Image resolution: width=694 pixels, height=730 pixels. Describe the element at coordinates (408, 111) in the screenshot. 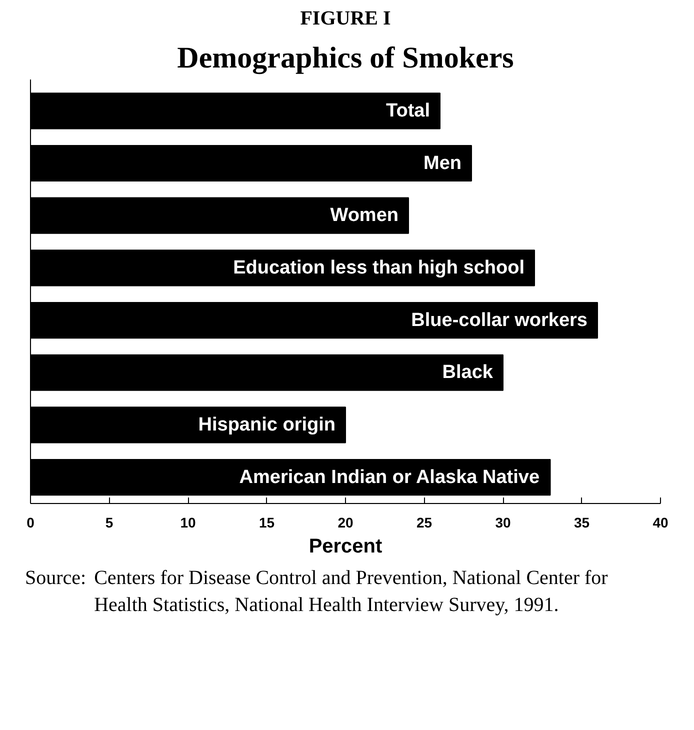

I see `y-tick-label: Total` at that location.